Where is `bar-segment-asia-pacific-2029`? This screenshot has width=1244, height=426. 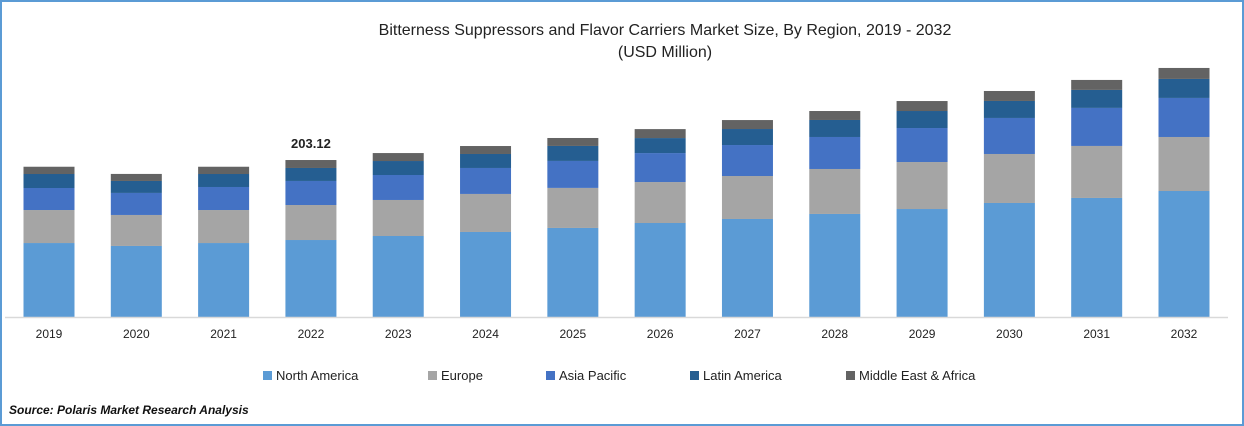
bar-segment-asia-pacific-2029 is located at coordinates (922, 145).